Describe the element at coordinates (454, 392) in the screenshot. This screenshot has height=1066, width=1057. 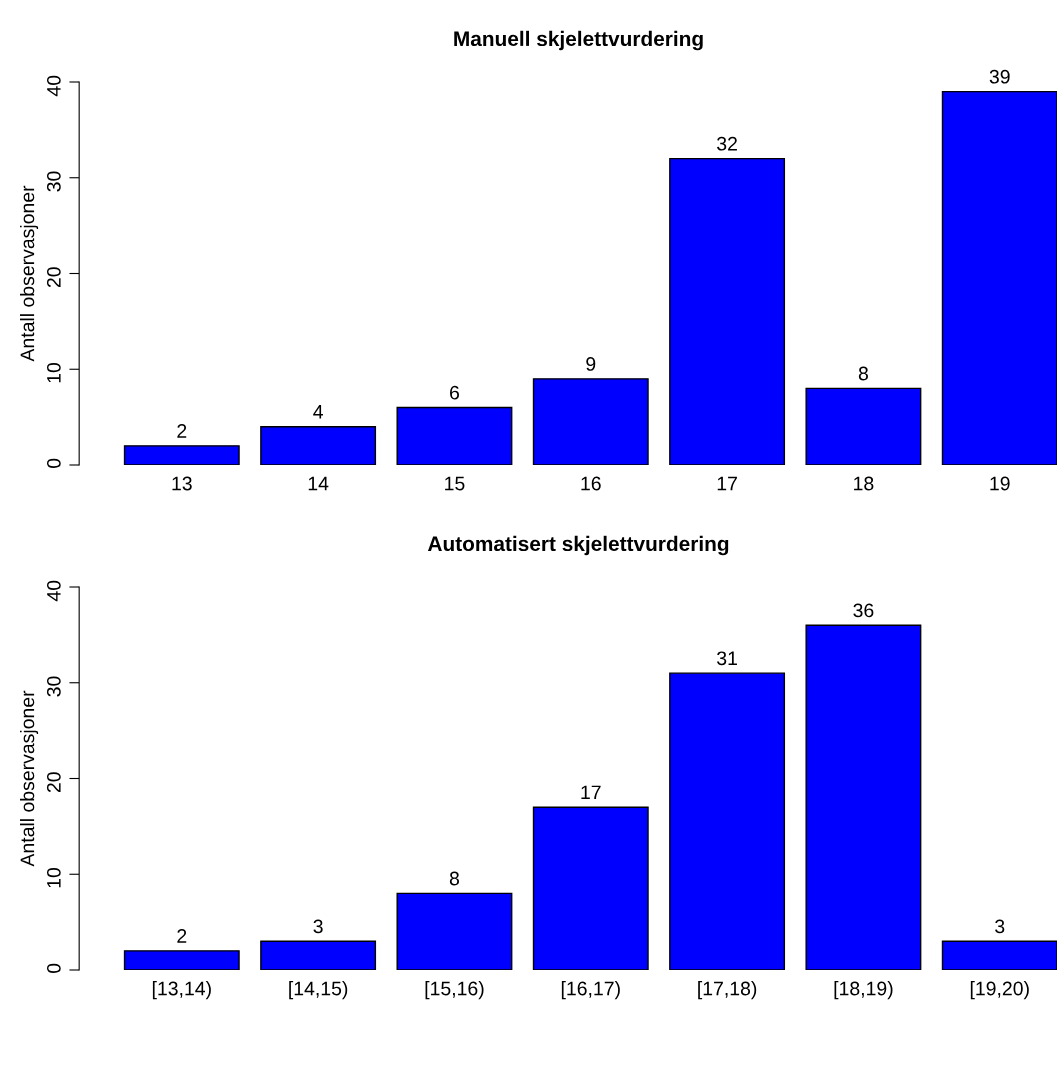
I see `data-label: 6` at that location.